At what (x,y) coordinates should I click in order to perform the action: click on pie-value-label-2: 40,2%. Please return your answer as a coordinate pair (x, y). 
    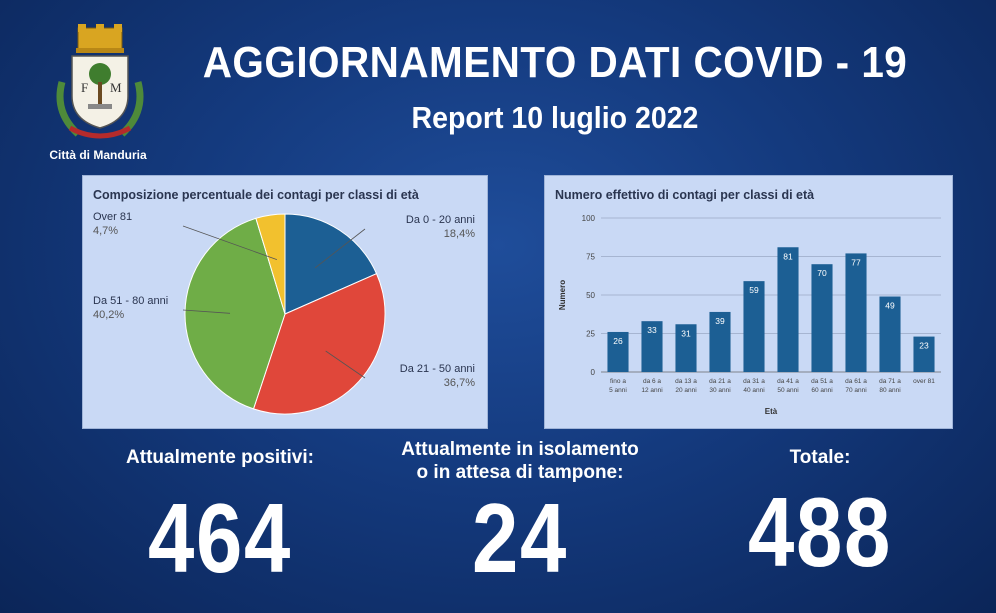
    Looking at the image, I should click on (108, 315).